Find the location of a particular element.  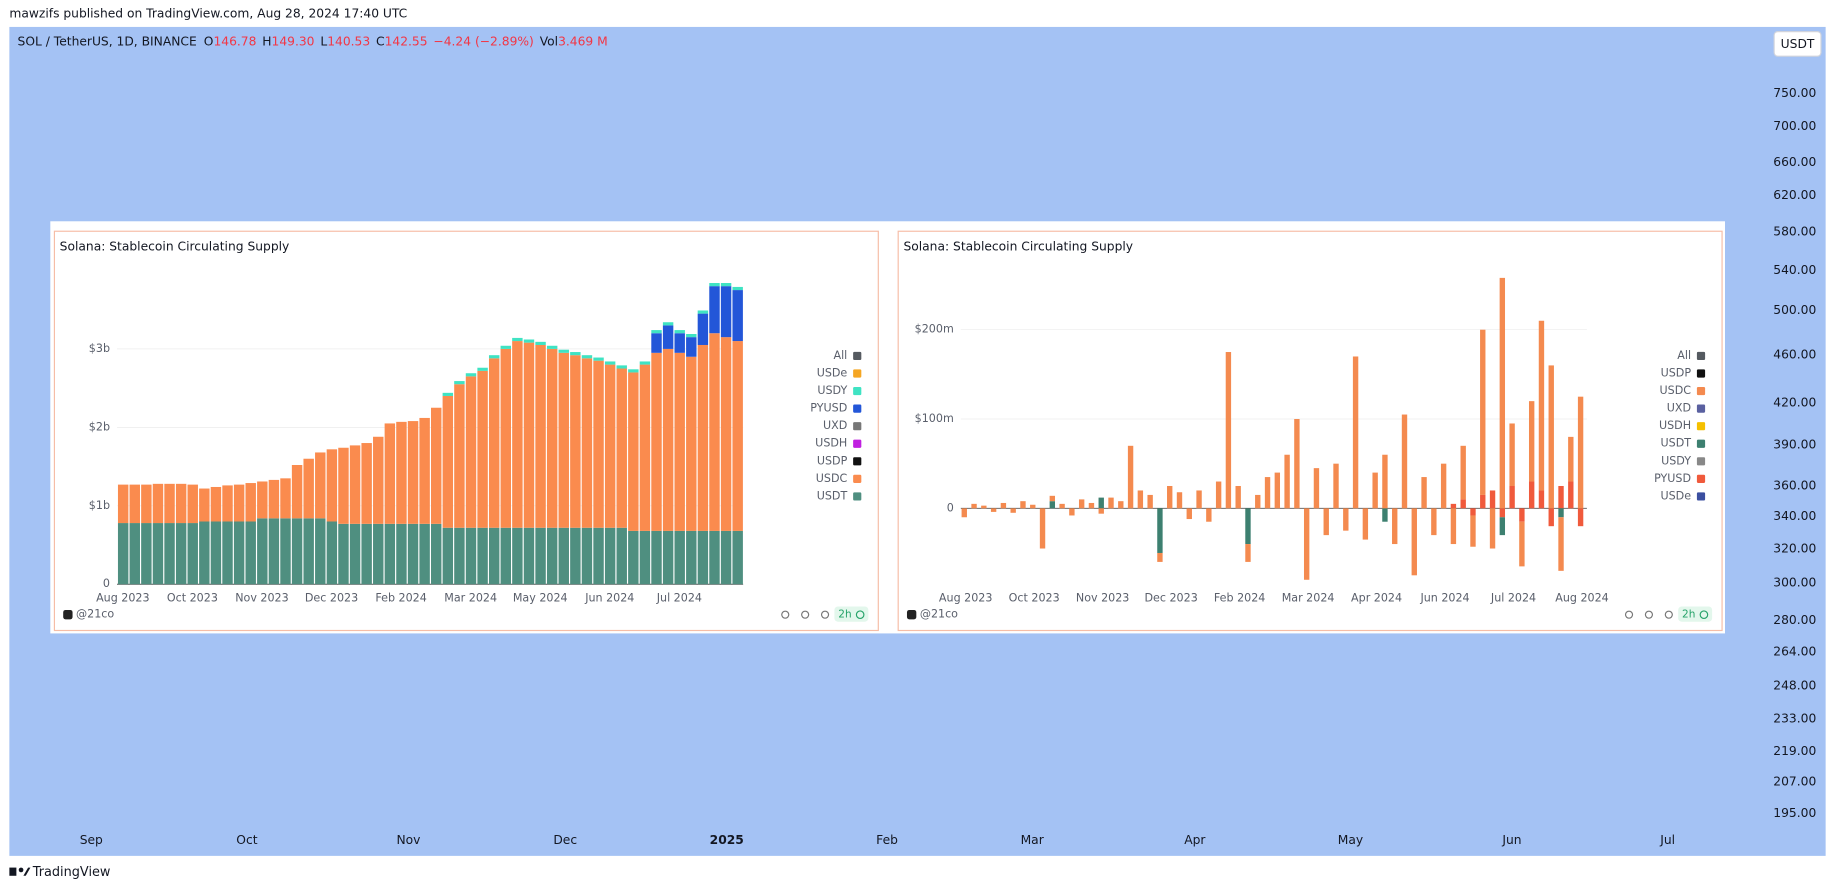

legend-text: 146.78 is located at coordinates (234, 42).